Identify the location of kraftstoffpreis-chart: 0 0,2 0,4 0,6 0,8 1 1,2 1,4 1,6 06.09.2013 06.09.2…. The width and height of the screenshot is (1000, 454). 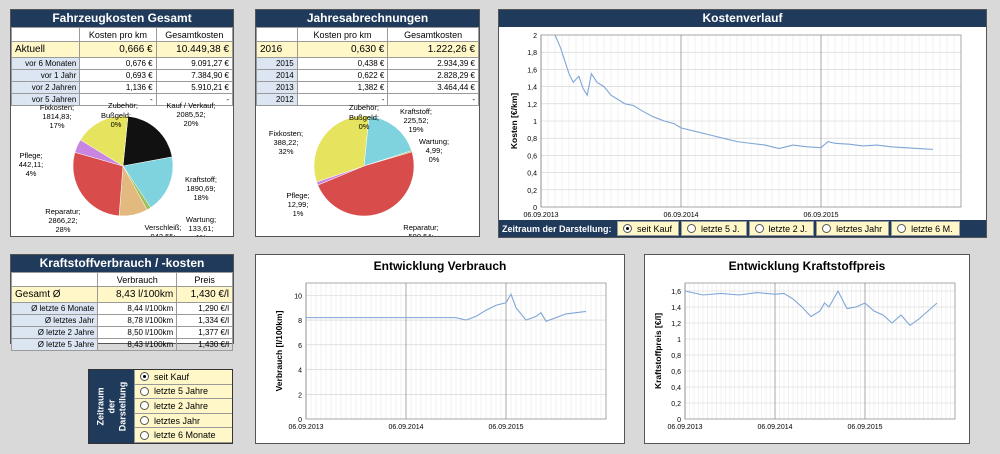
(804, 356).